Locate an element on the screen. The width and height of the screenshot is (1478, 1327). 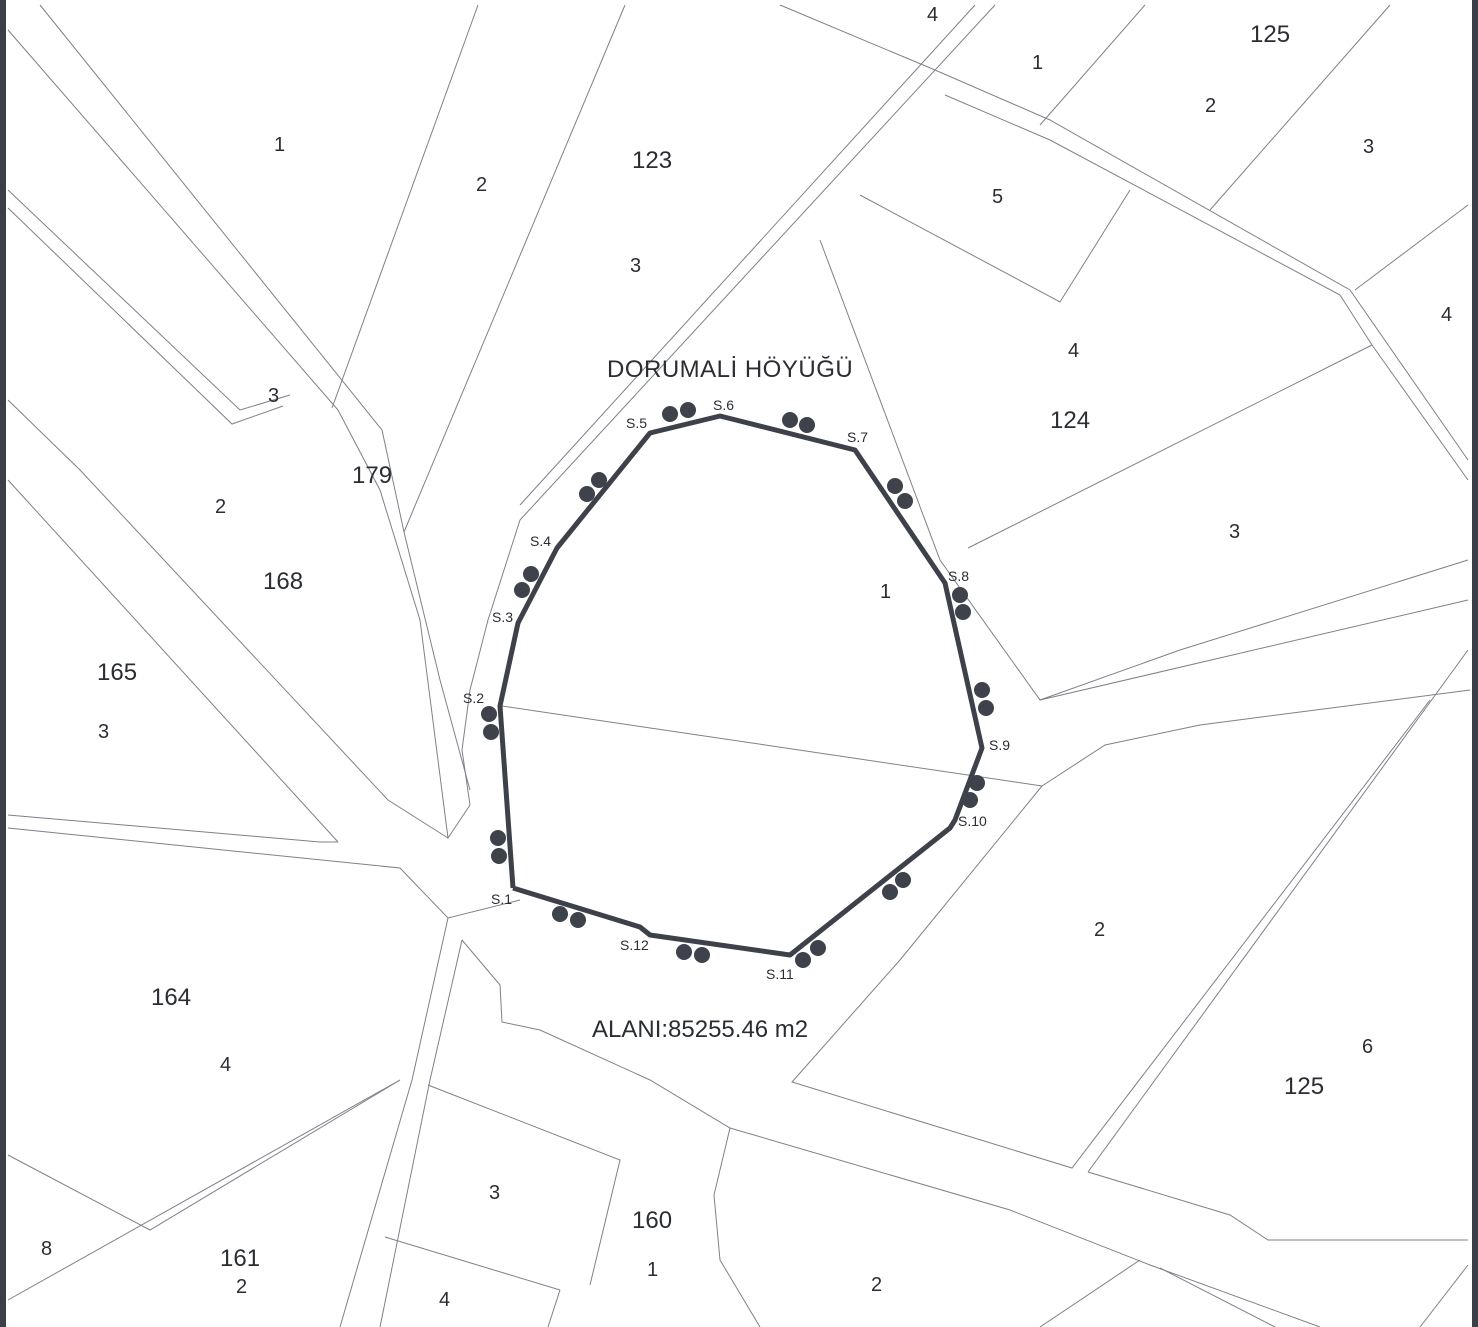
block-125-bottom: 125 is located at coordinates (1304, 1086).